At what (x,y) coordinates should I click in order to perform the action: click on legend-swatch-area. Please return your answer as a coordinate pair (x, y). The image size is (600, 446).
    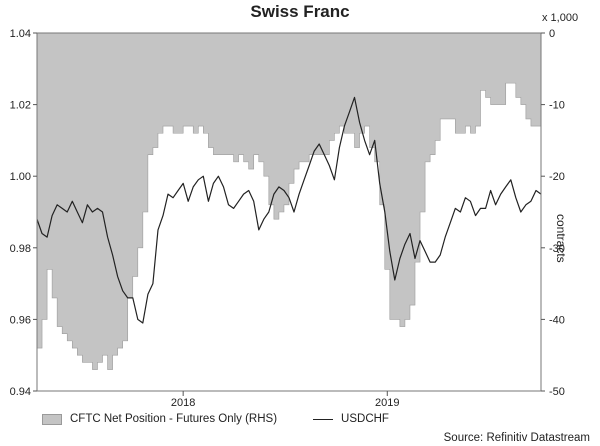
    Looking at the image, I should click on (52, 419).